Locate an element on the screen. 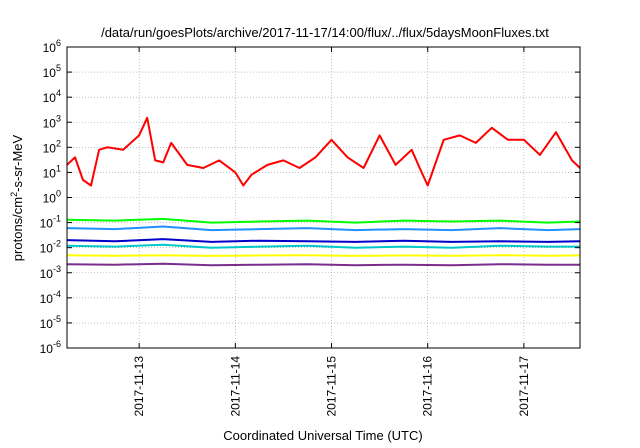 This screenshot has width=640, height=448. y-tick-label: 10⁻³ is located at coordinates (50, 272).